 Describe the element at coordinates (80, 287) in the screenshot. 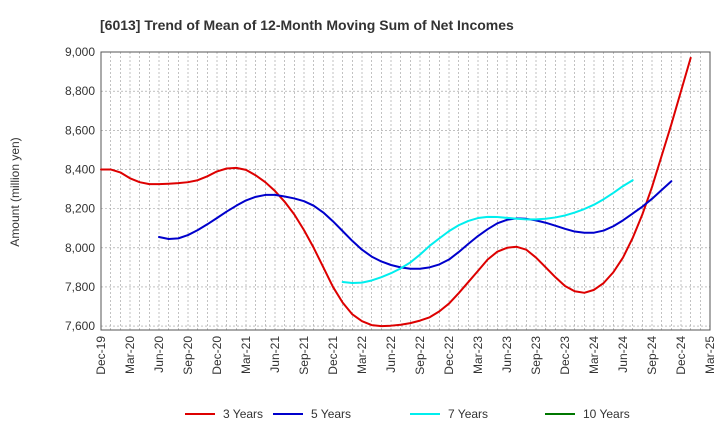

I see `y-tick-label: 7,800` at that location.